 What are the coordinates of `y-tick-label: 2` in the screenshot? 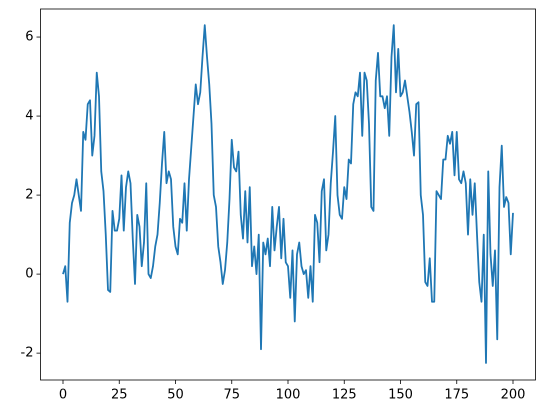 It's located at (29, 195).